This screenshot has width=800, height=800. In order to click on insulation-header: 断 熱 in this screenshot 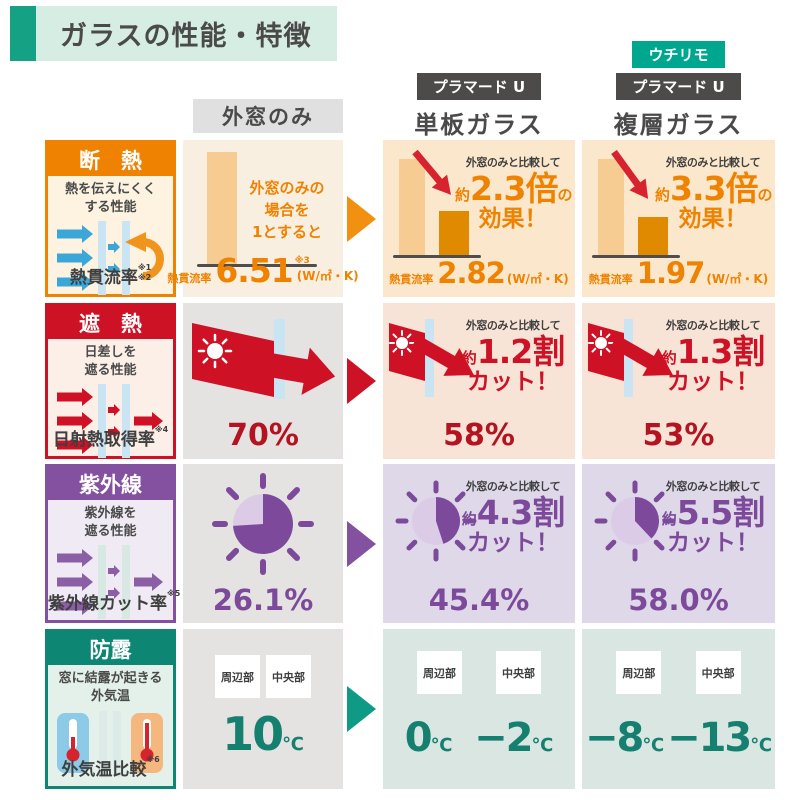, I will do `click(110, 159)`.